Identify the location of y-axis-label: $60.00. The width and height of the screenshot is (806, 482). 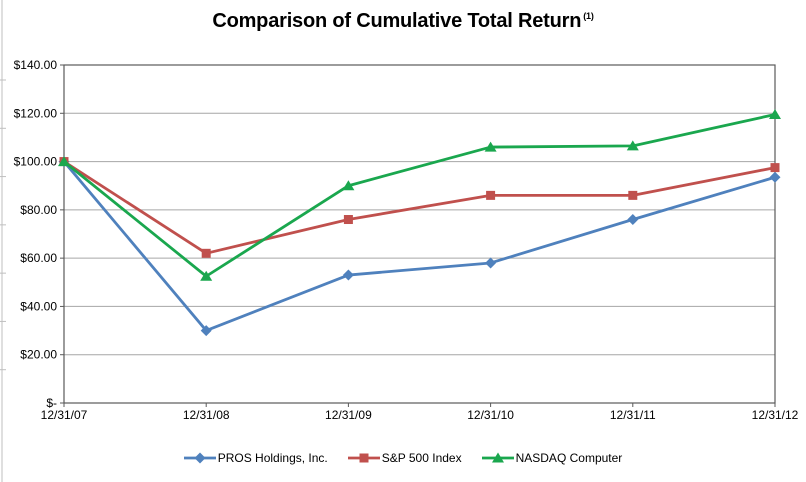
(38, 258).